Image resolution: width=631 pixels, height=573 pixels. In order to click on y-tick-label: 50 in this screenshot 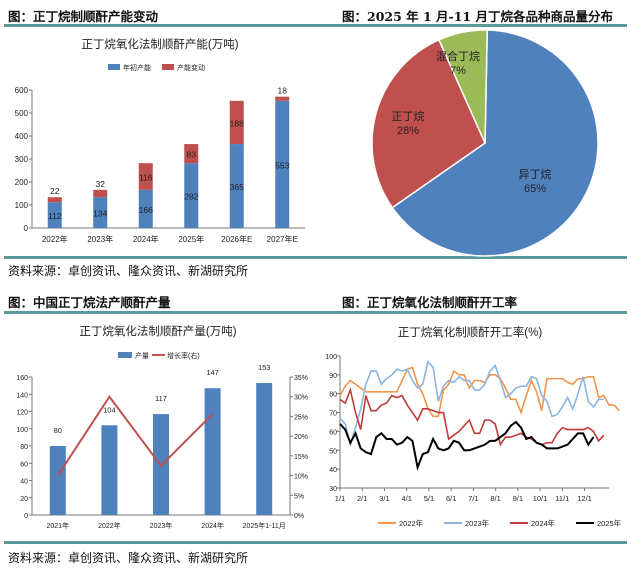, I will do `click(333, 451)`.